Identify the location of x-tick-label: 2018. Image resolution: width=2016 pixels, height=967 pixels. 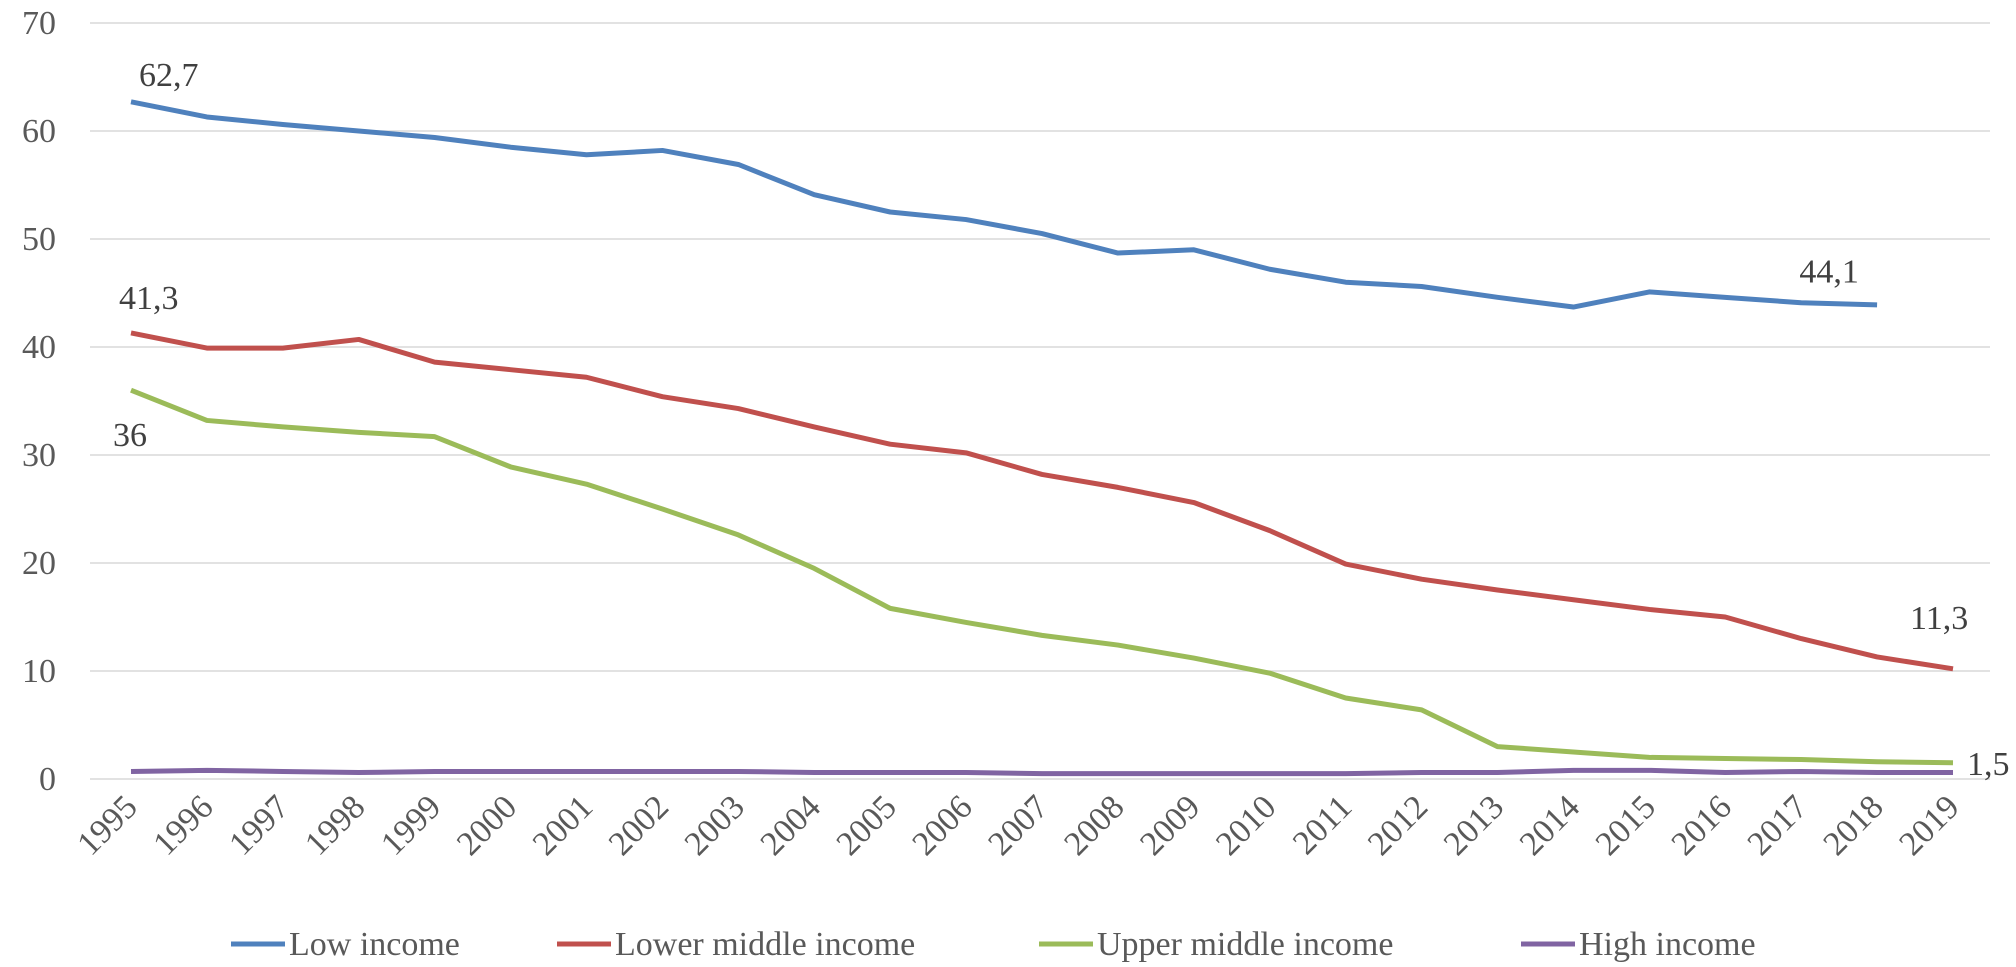
(1853, 825).